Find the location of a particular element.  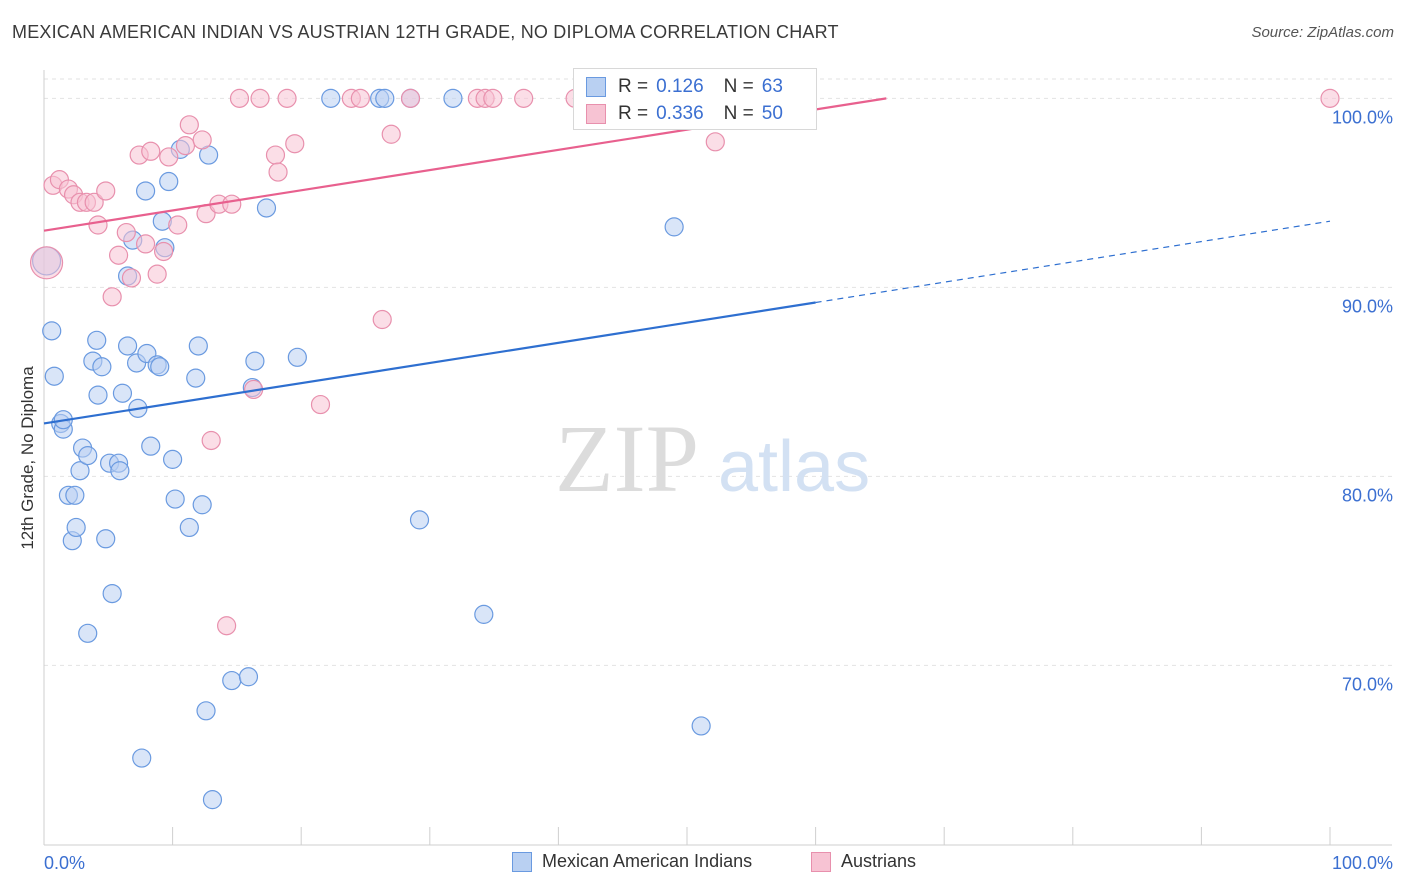

y-tick-label: 80.0% is located at coordinates (1367, 495).